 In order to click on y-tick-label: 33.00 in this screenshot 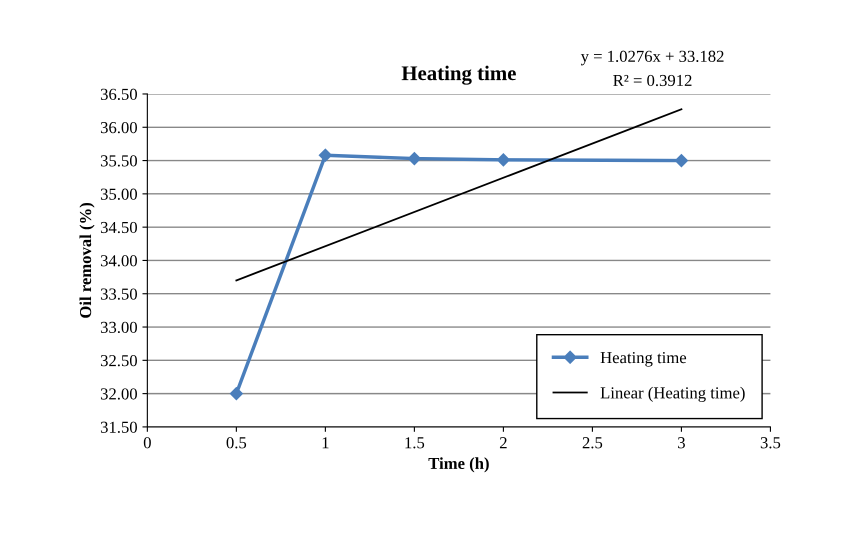, I will do `click(118, 328)`.